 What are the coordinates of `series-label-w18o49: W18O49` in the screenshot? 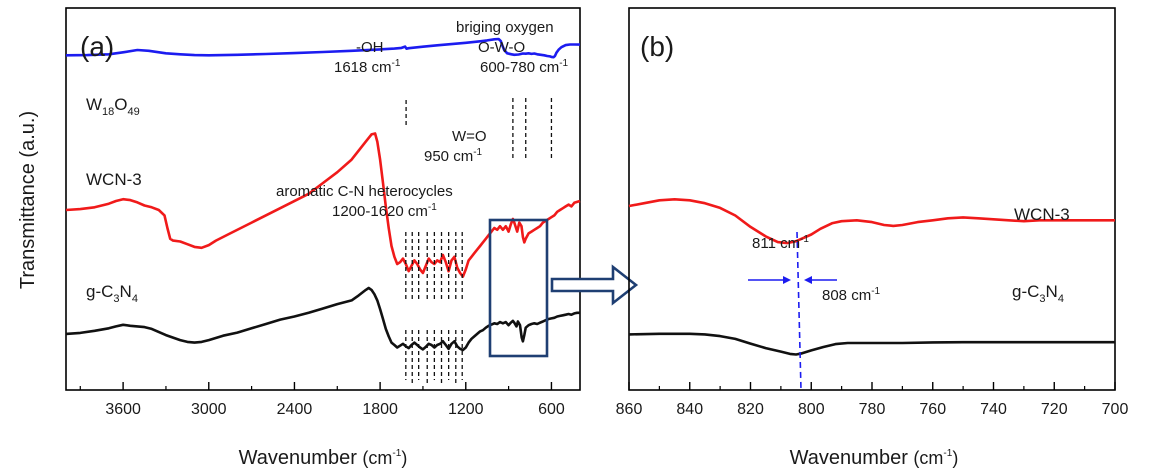 It's located at (113, 106).